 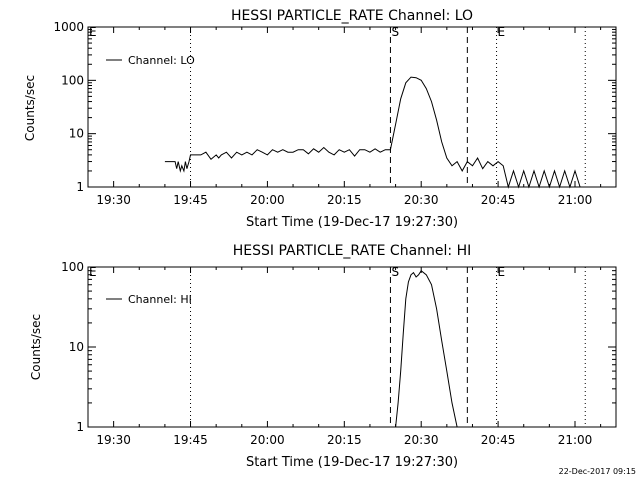 I want to click on series-line, so click(x=426, y=348).